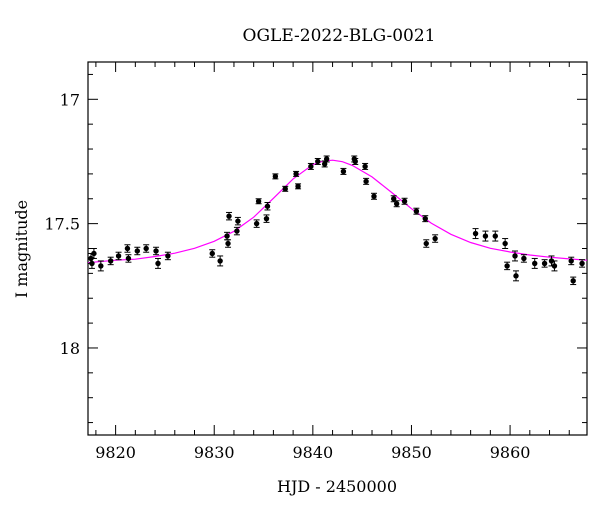  I want to click on x-tick-label: 9830, so click(214, 452).